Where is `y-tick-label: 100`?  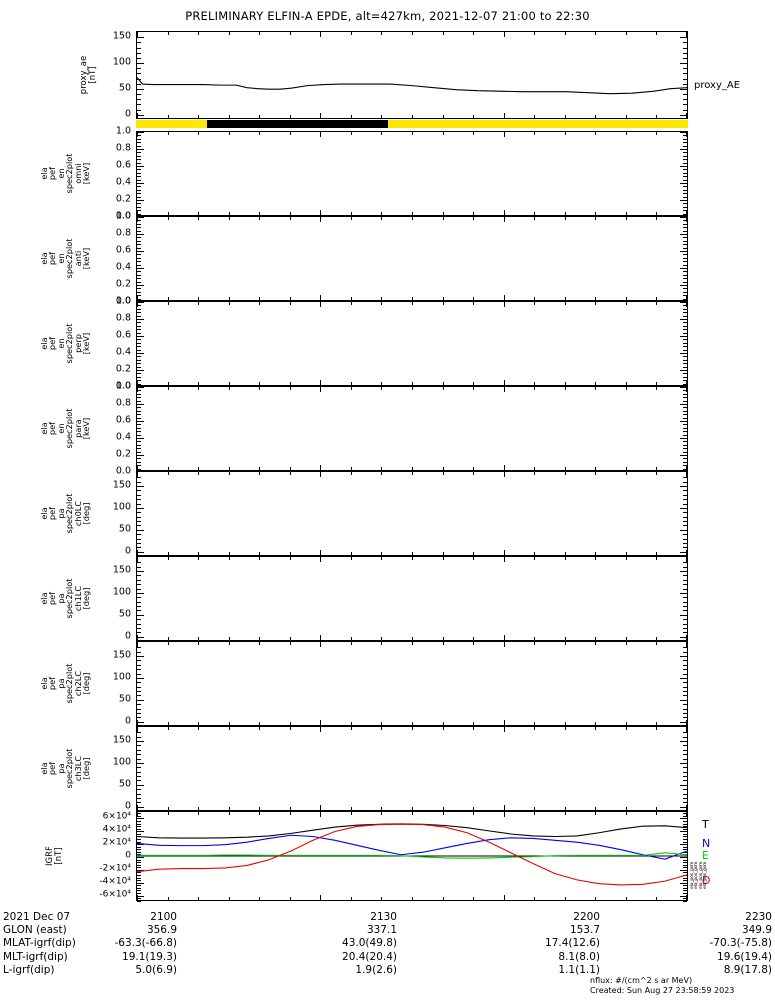
y-tick-label: 100 is located at coordinates (121, 507).